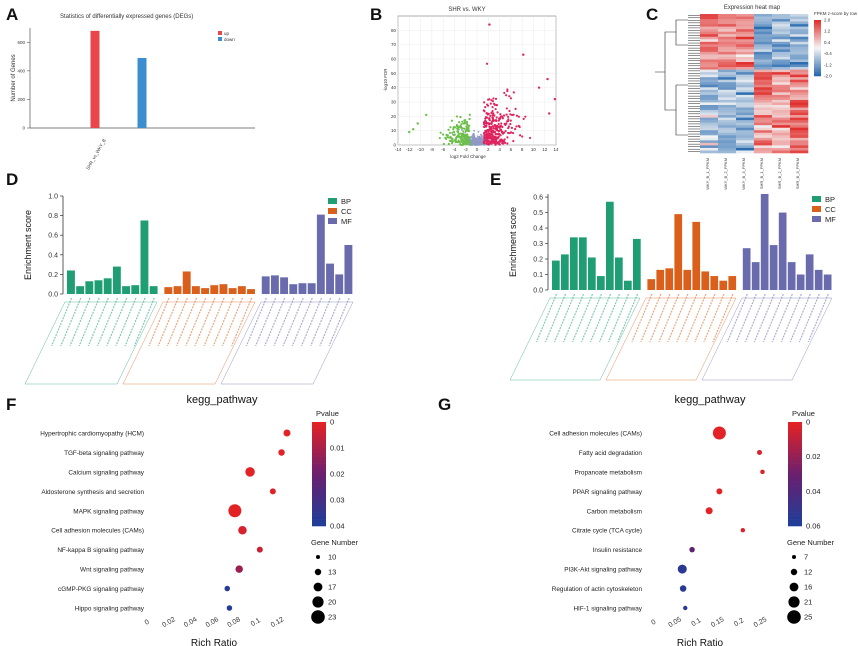 This screenshot has width=858, height=646. I want to click on legend-label-down: down, so click(229, 39).